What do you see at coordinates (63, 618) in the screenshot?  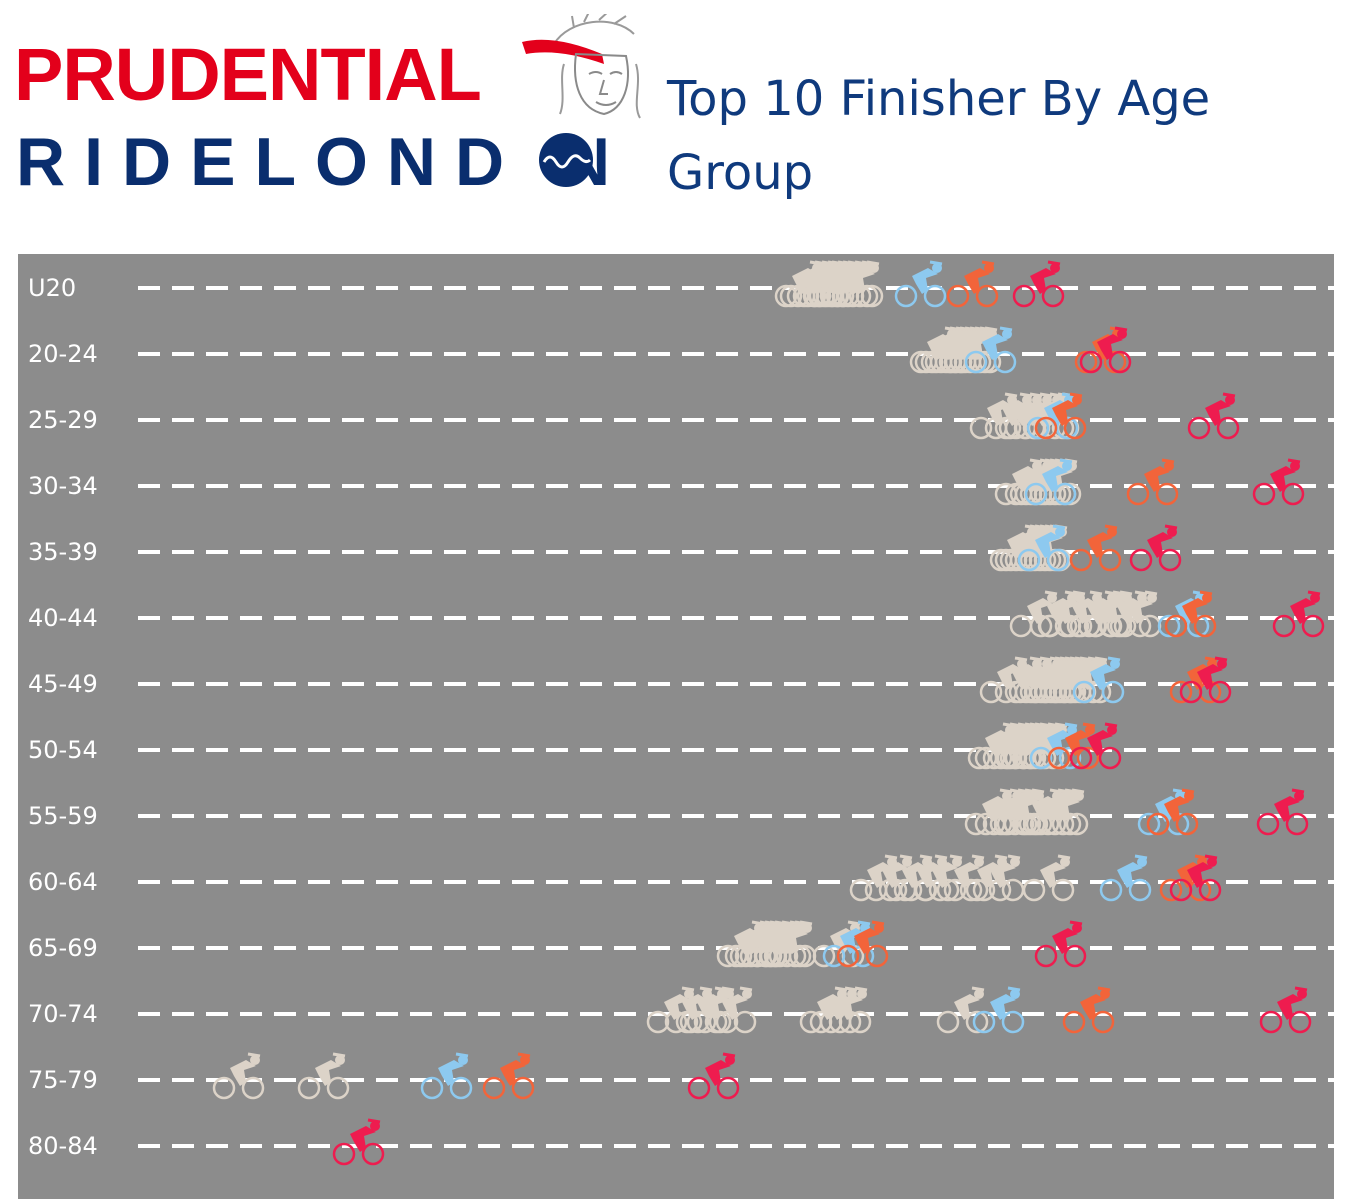 I see `age-group-label: 40-44` at bounding box center [63, 618].